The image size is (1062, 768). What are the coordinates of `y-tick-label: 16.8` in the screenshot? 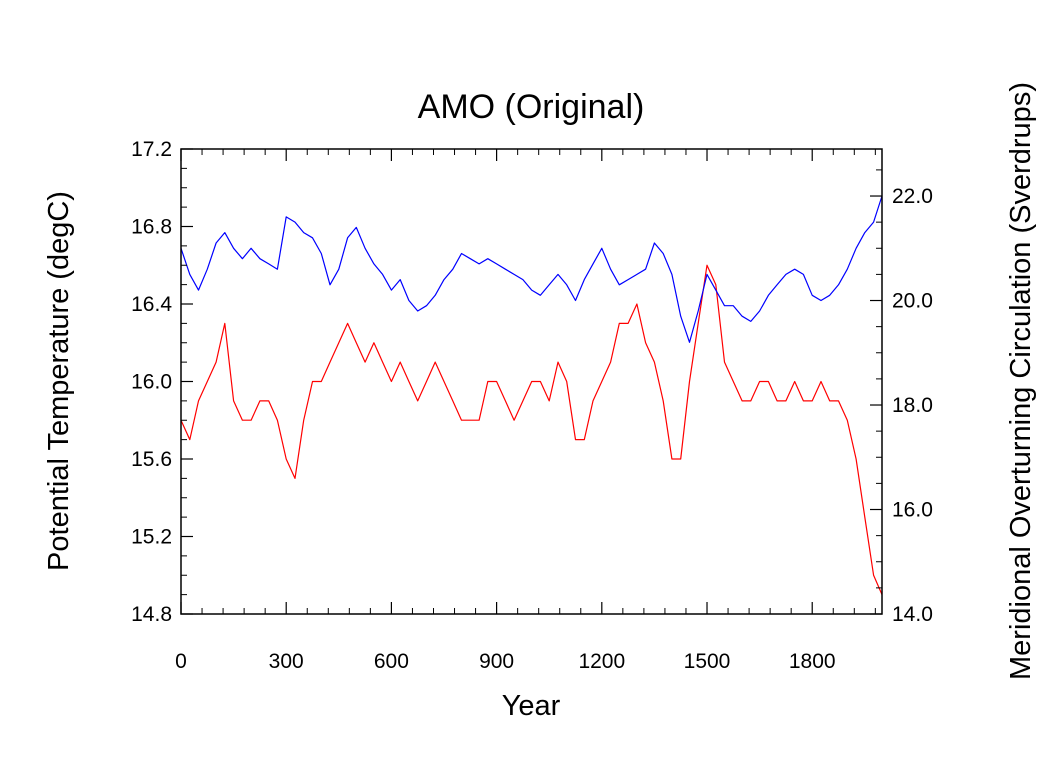 It's located at (151, 227).